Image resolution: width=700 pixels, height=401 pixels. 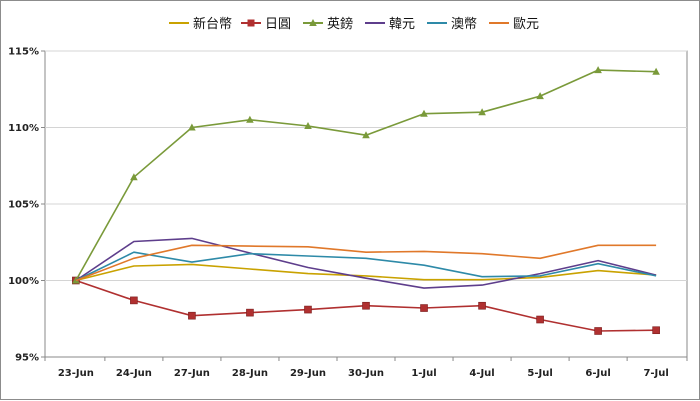 I want to click on y-tick-label-100: 100%, so click(x=23, y=281).